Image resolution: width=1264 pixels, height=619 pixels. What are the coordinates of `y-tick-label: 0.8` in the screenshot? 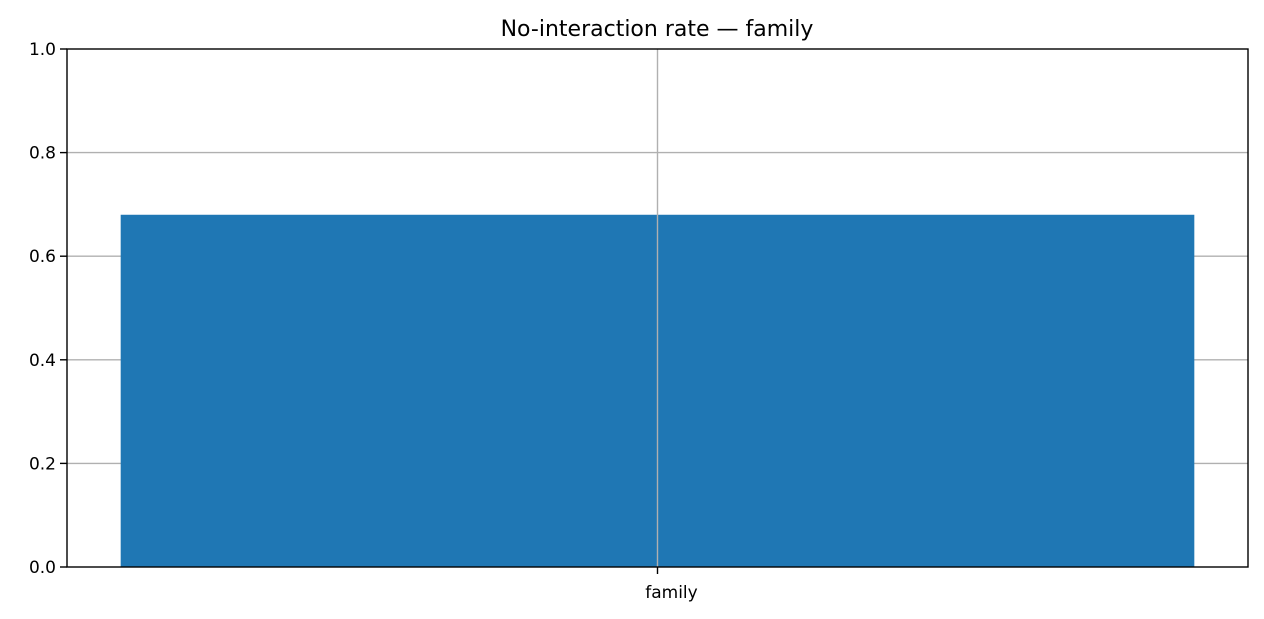 It's located at (42, 154).